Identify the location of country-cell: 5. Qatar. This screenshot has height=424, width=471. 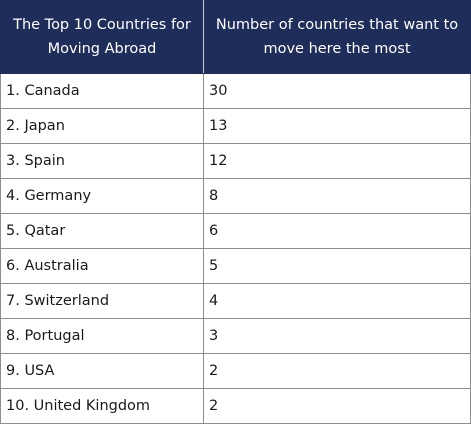
(102, 231).